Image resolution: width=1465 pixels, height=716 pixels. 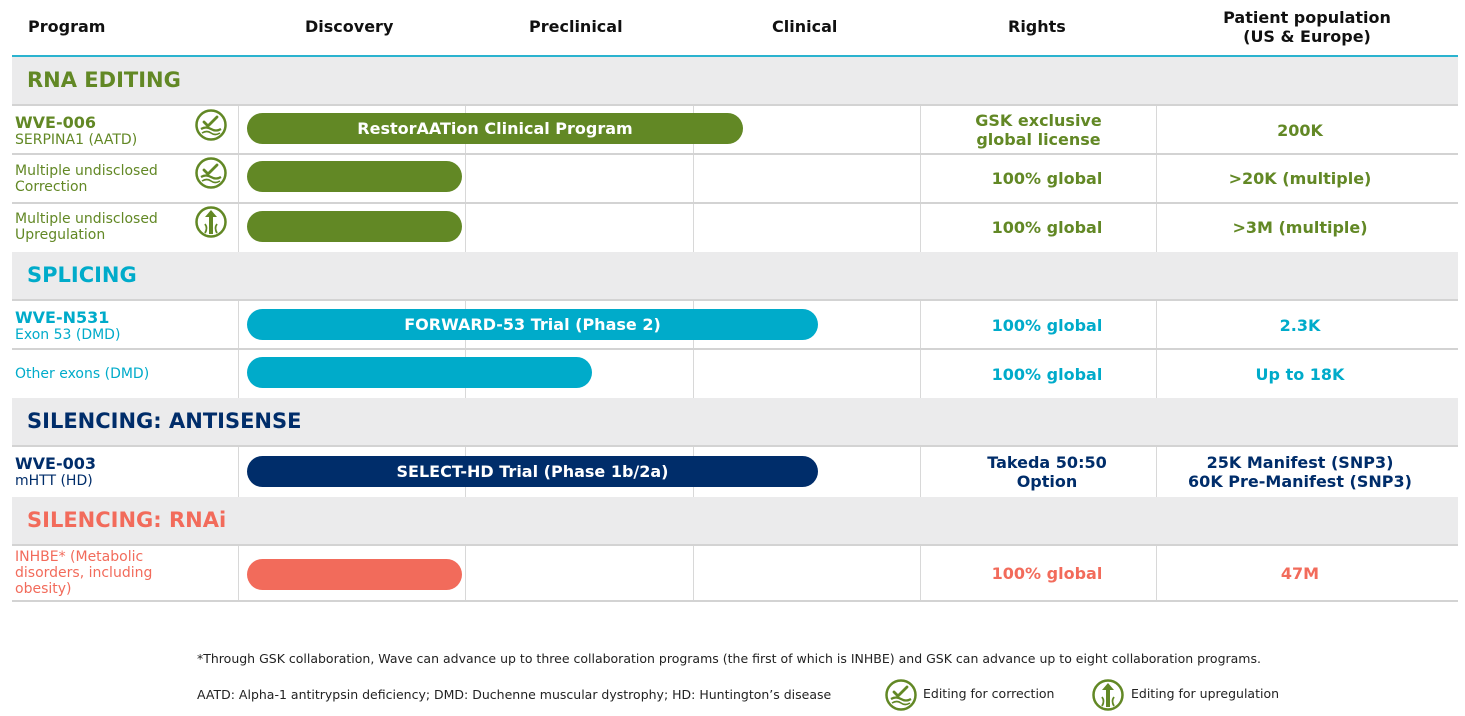 What do you see at coordinates (1307, 36) in the screenshot?
I see `header-population-line2: (US & Europe)` at bounding box center [1307, 36].